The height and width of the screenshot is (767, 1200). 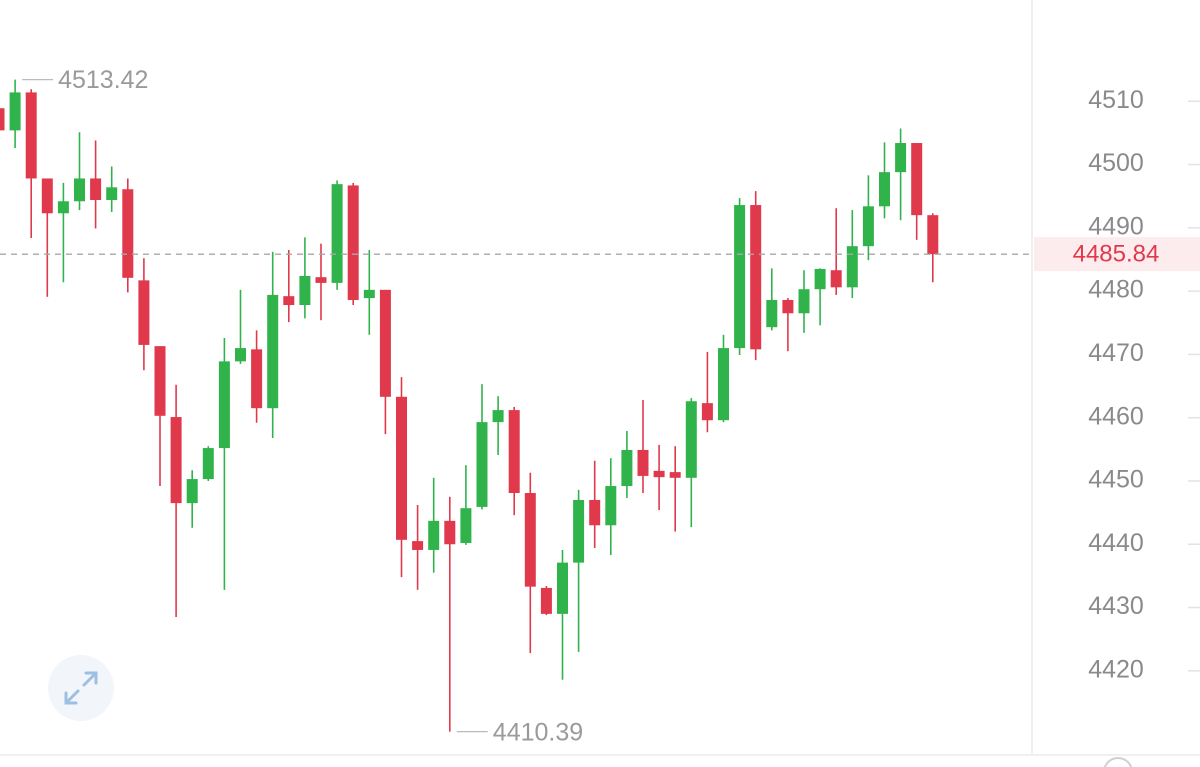 I want to click on y-tick-label: 4510, so click(x=1116, y=100).